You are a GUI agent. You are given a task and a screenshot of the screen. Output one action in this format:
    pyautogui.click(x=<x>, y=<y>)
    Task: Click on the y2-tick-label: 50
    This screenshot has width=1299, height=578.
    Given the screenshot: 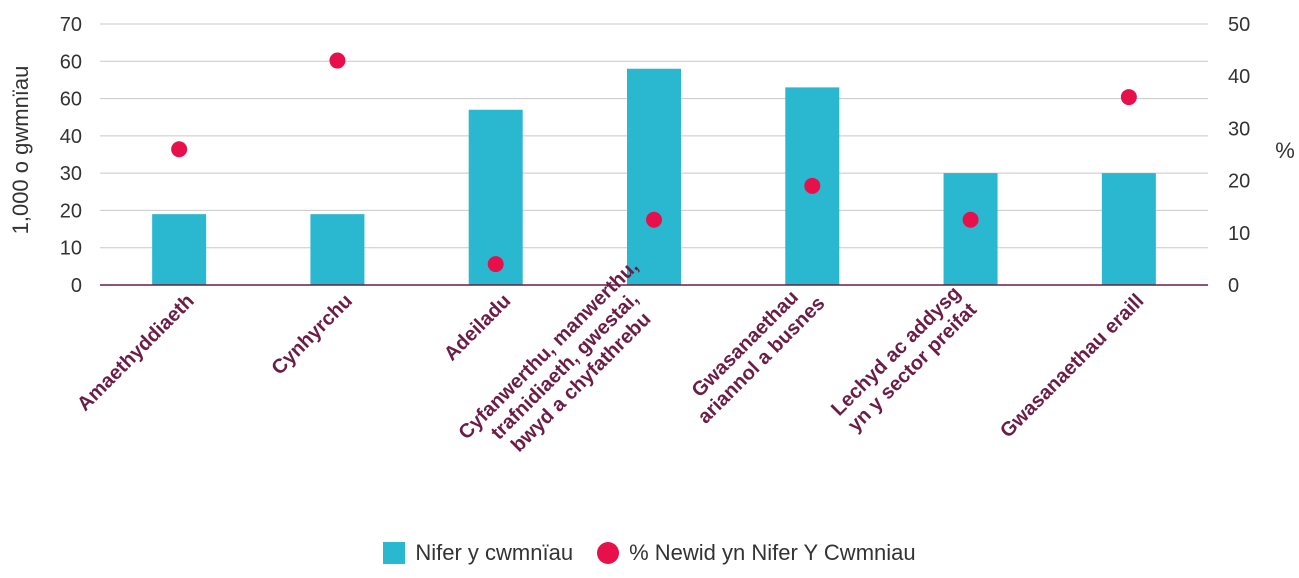 What is the action you would take?
    pyautogui.click(x=1239, y=25)
    